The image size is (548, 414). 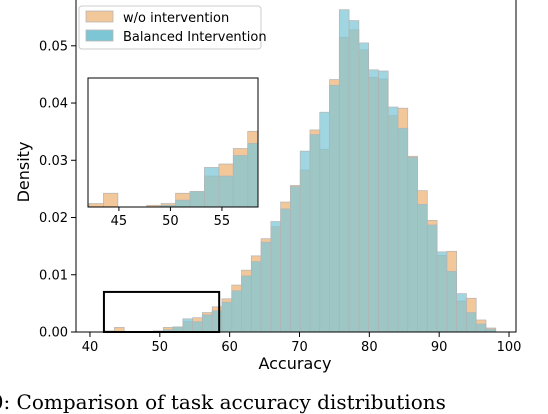 I want to click on y-tick-label: 0.03, so click(x=53, y=161).